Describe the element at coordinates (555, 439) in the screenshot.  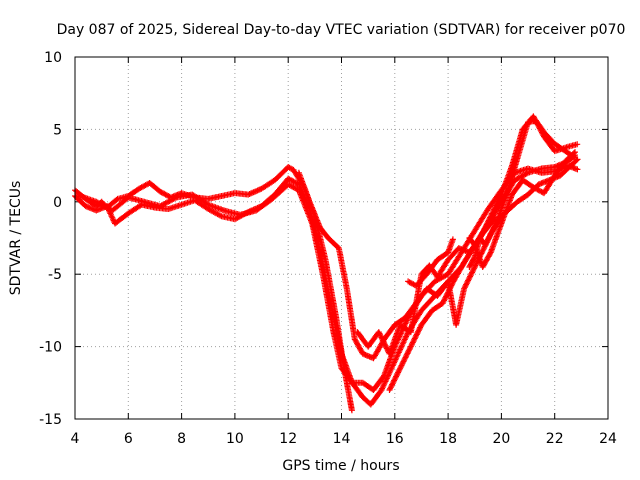
I see `x-tick-label: 22` at that location.